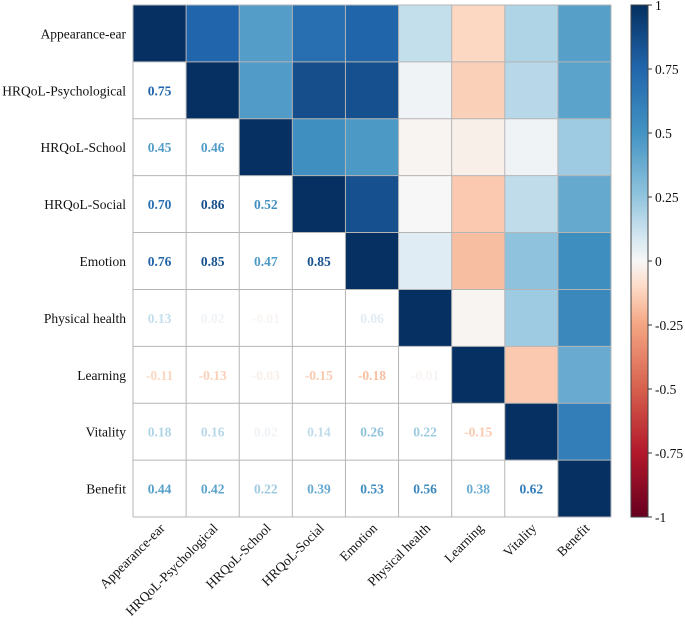 Image resolution: width=685 pixels, height=624 pixels. Describe the element at coordinates (103, 261) in the screenshot. I see `row-label-emotion: Emotion` at that location.